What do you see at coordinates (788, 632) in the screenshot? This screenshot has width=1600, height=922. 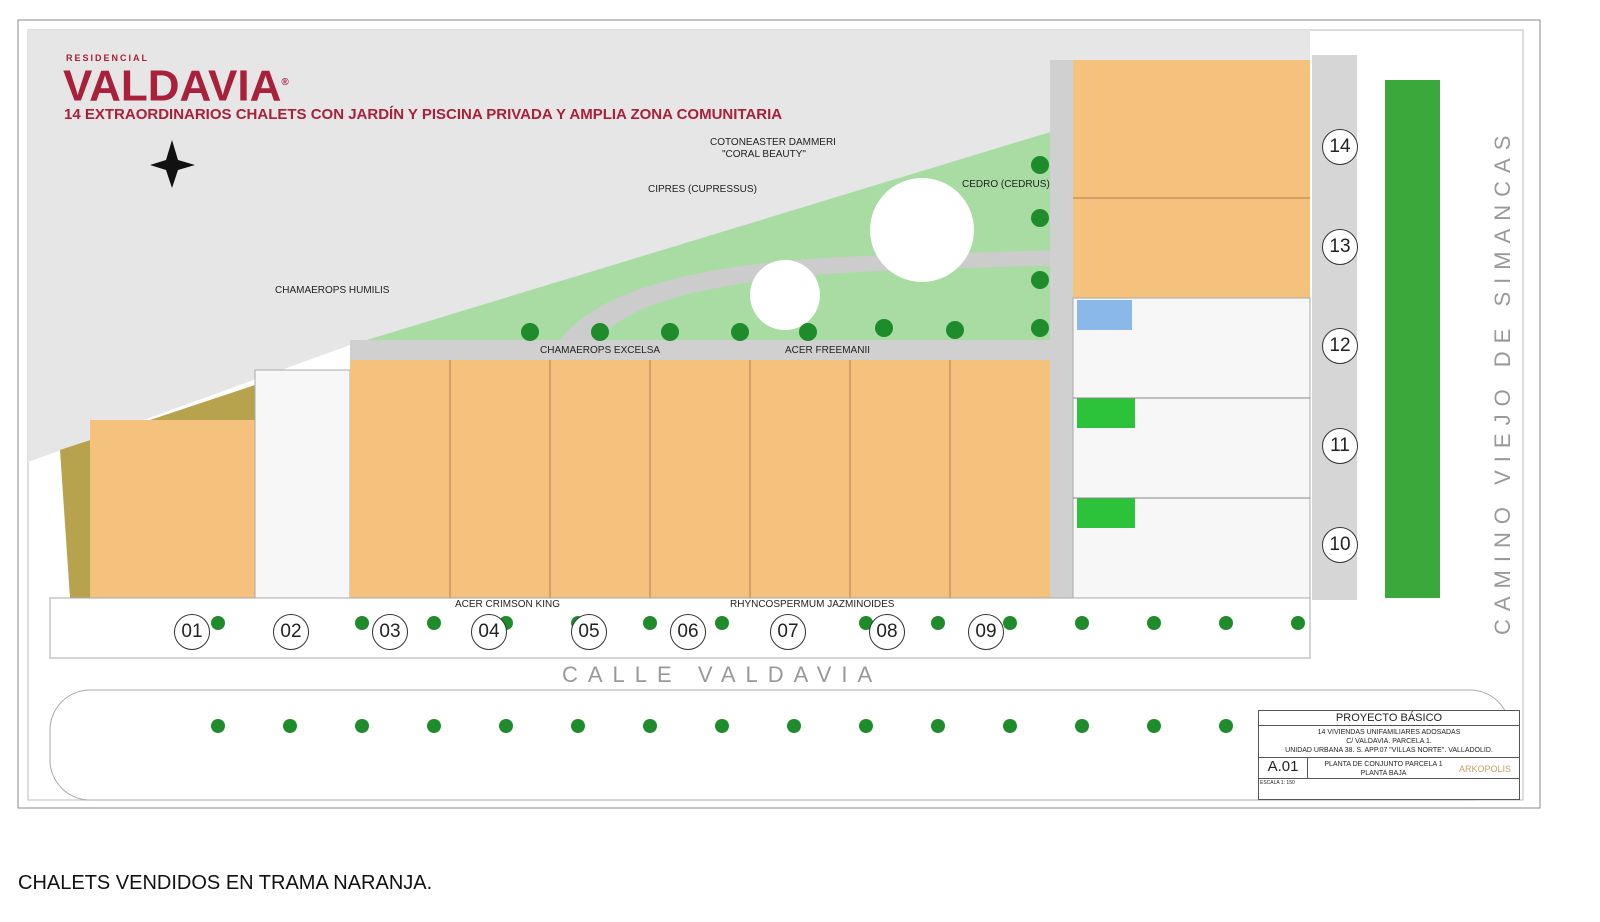 I see `unit-07: 07` at bounding box center [788, 632].